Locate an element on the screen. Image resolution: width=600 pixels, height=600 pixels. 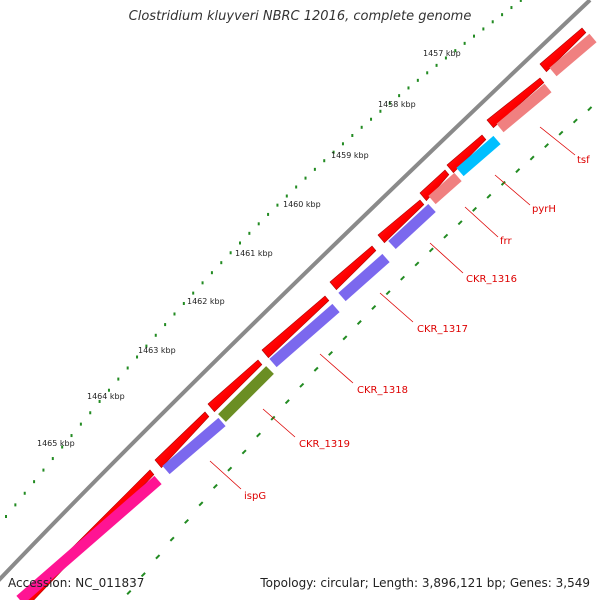
gene-label: pyrH is located at coordinates (544, 209).